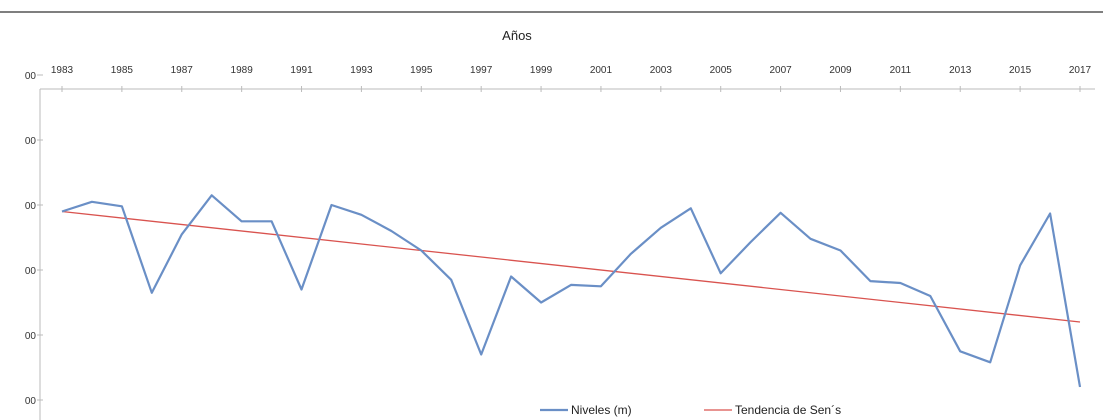 Image resolution: width=1103 pixels, height=420 pixels. Describe the element at coordinates (601, 70) in the screenshot. I see `x-tick-label: 2001` at that location.